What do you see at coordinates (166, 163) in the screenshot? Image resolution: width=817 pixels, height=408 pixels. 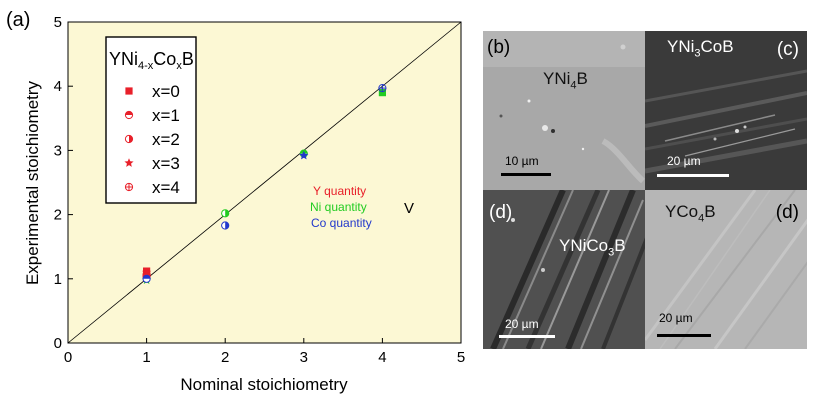 I see `legend-label-x3: x=3` at bounding box center [166, 163].